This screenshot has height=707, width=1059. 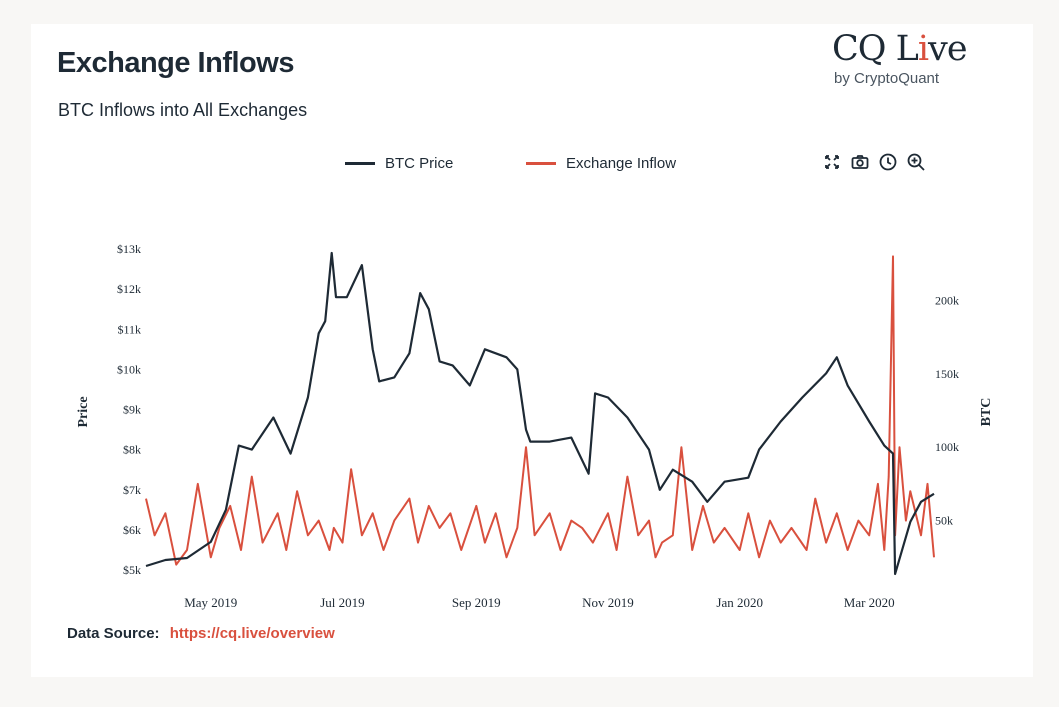 What do you see at coordinates (183, 110) in the screenshot?
I see `page-subtitle: BTC Inflows into All Exchanges` at bounding box center [183, 110].